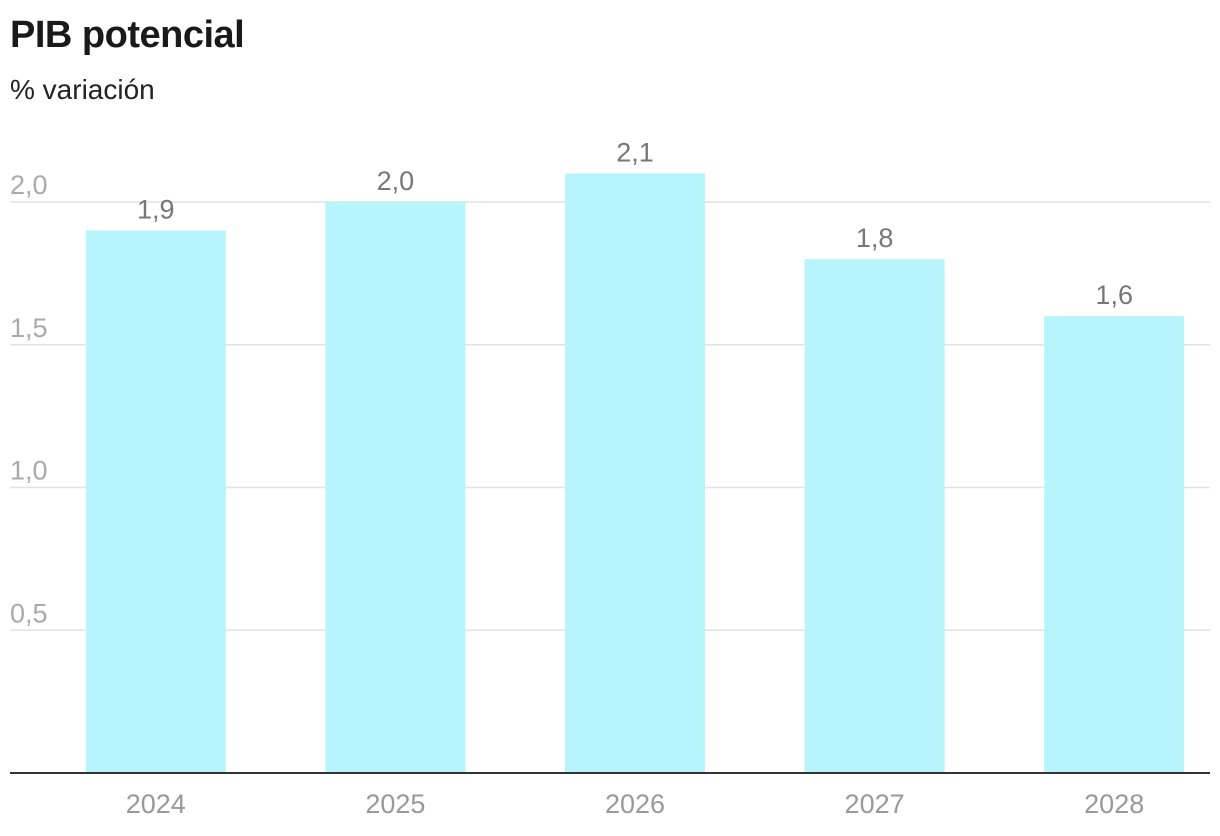 The width and height of the screenshot is (1220, 836). What do you see at coordinates (1114, 804) in the screenshot?
I see `x-tick-label: 2028` at bounding box center [1114, 804].